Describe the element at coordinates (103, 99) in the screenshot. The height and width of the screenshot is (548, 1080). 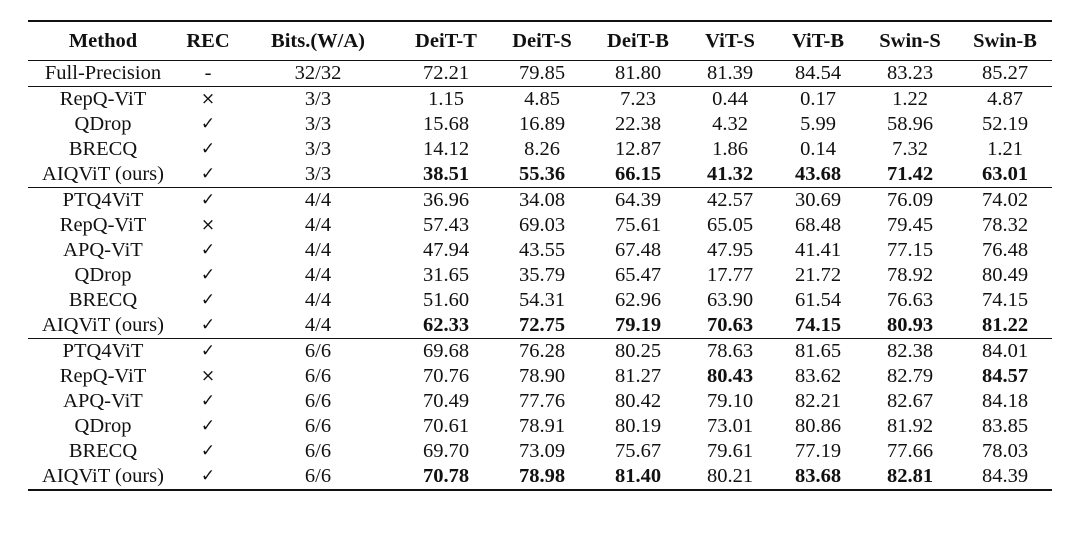
I see `cell-method: RepQ-ViT` at that location.